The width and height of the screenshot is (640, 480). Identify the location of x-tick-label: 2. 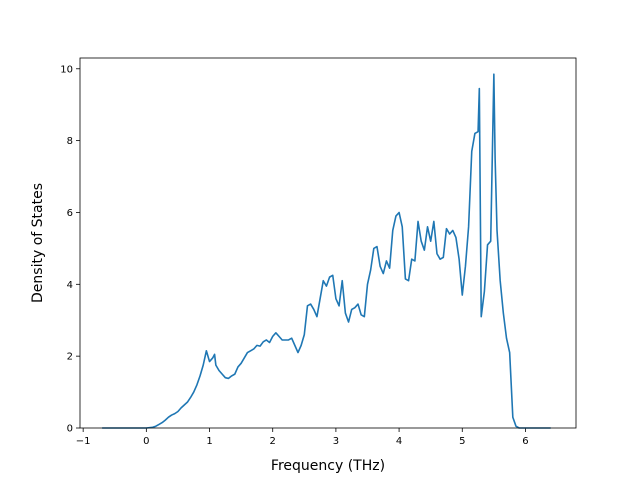
(273, 441).